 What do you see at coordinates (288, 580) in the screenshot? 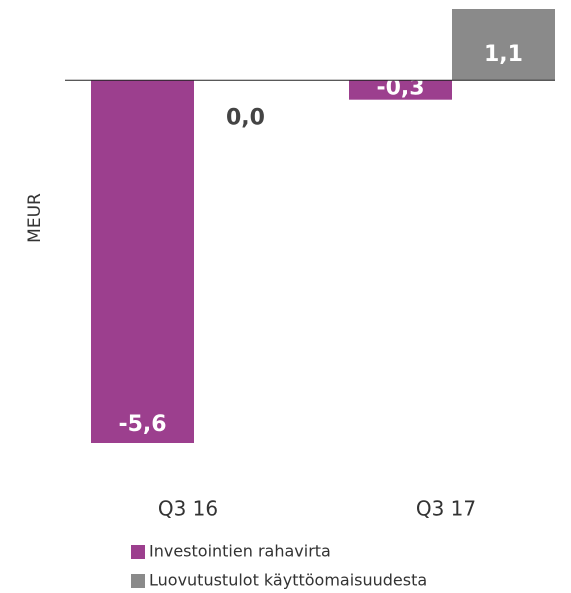
I see `legend-label: Luovutustulot käyttöomaisuudesta` at bounding box center [288, 580].